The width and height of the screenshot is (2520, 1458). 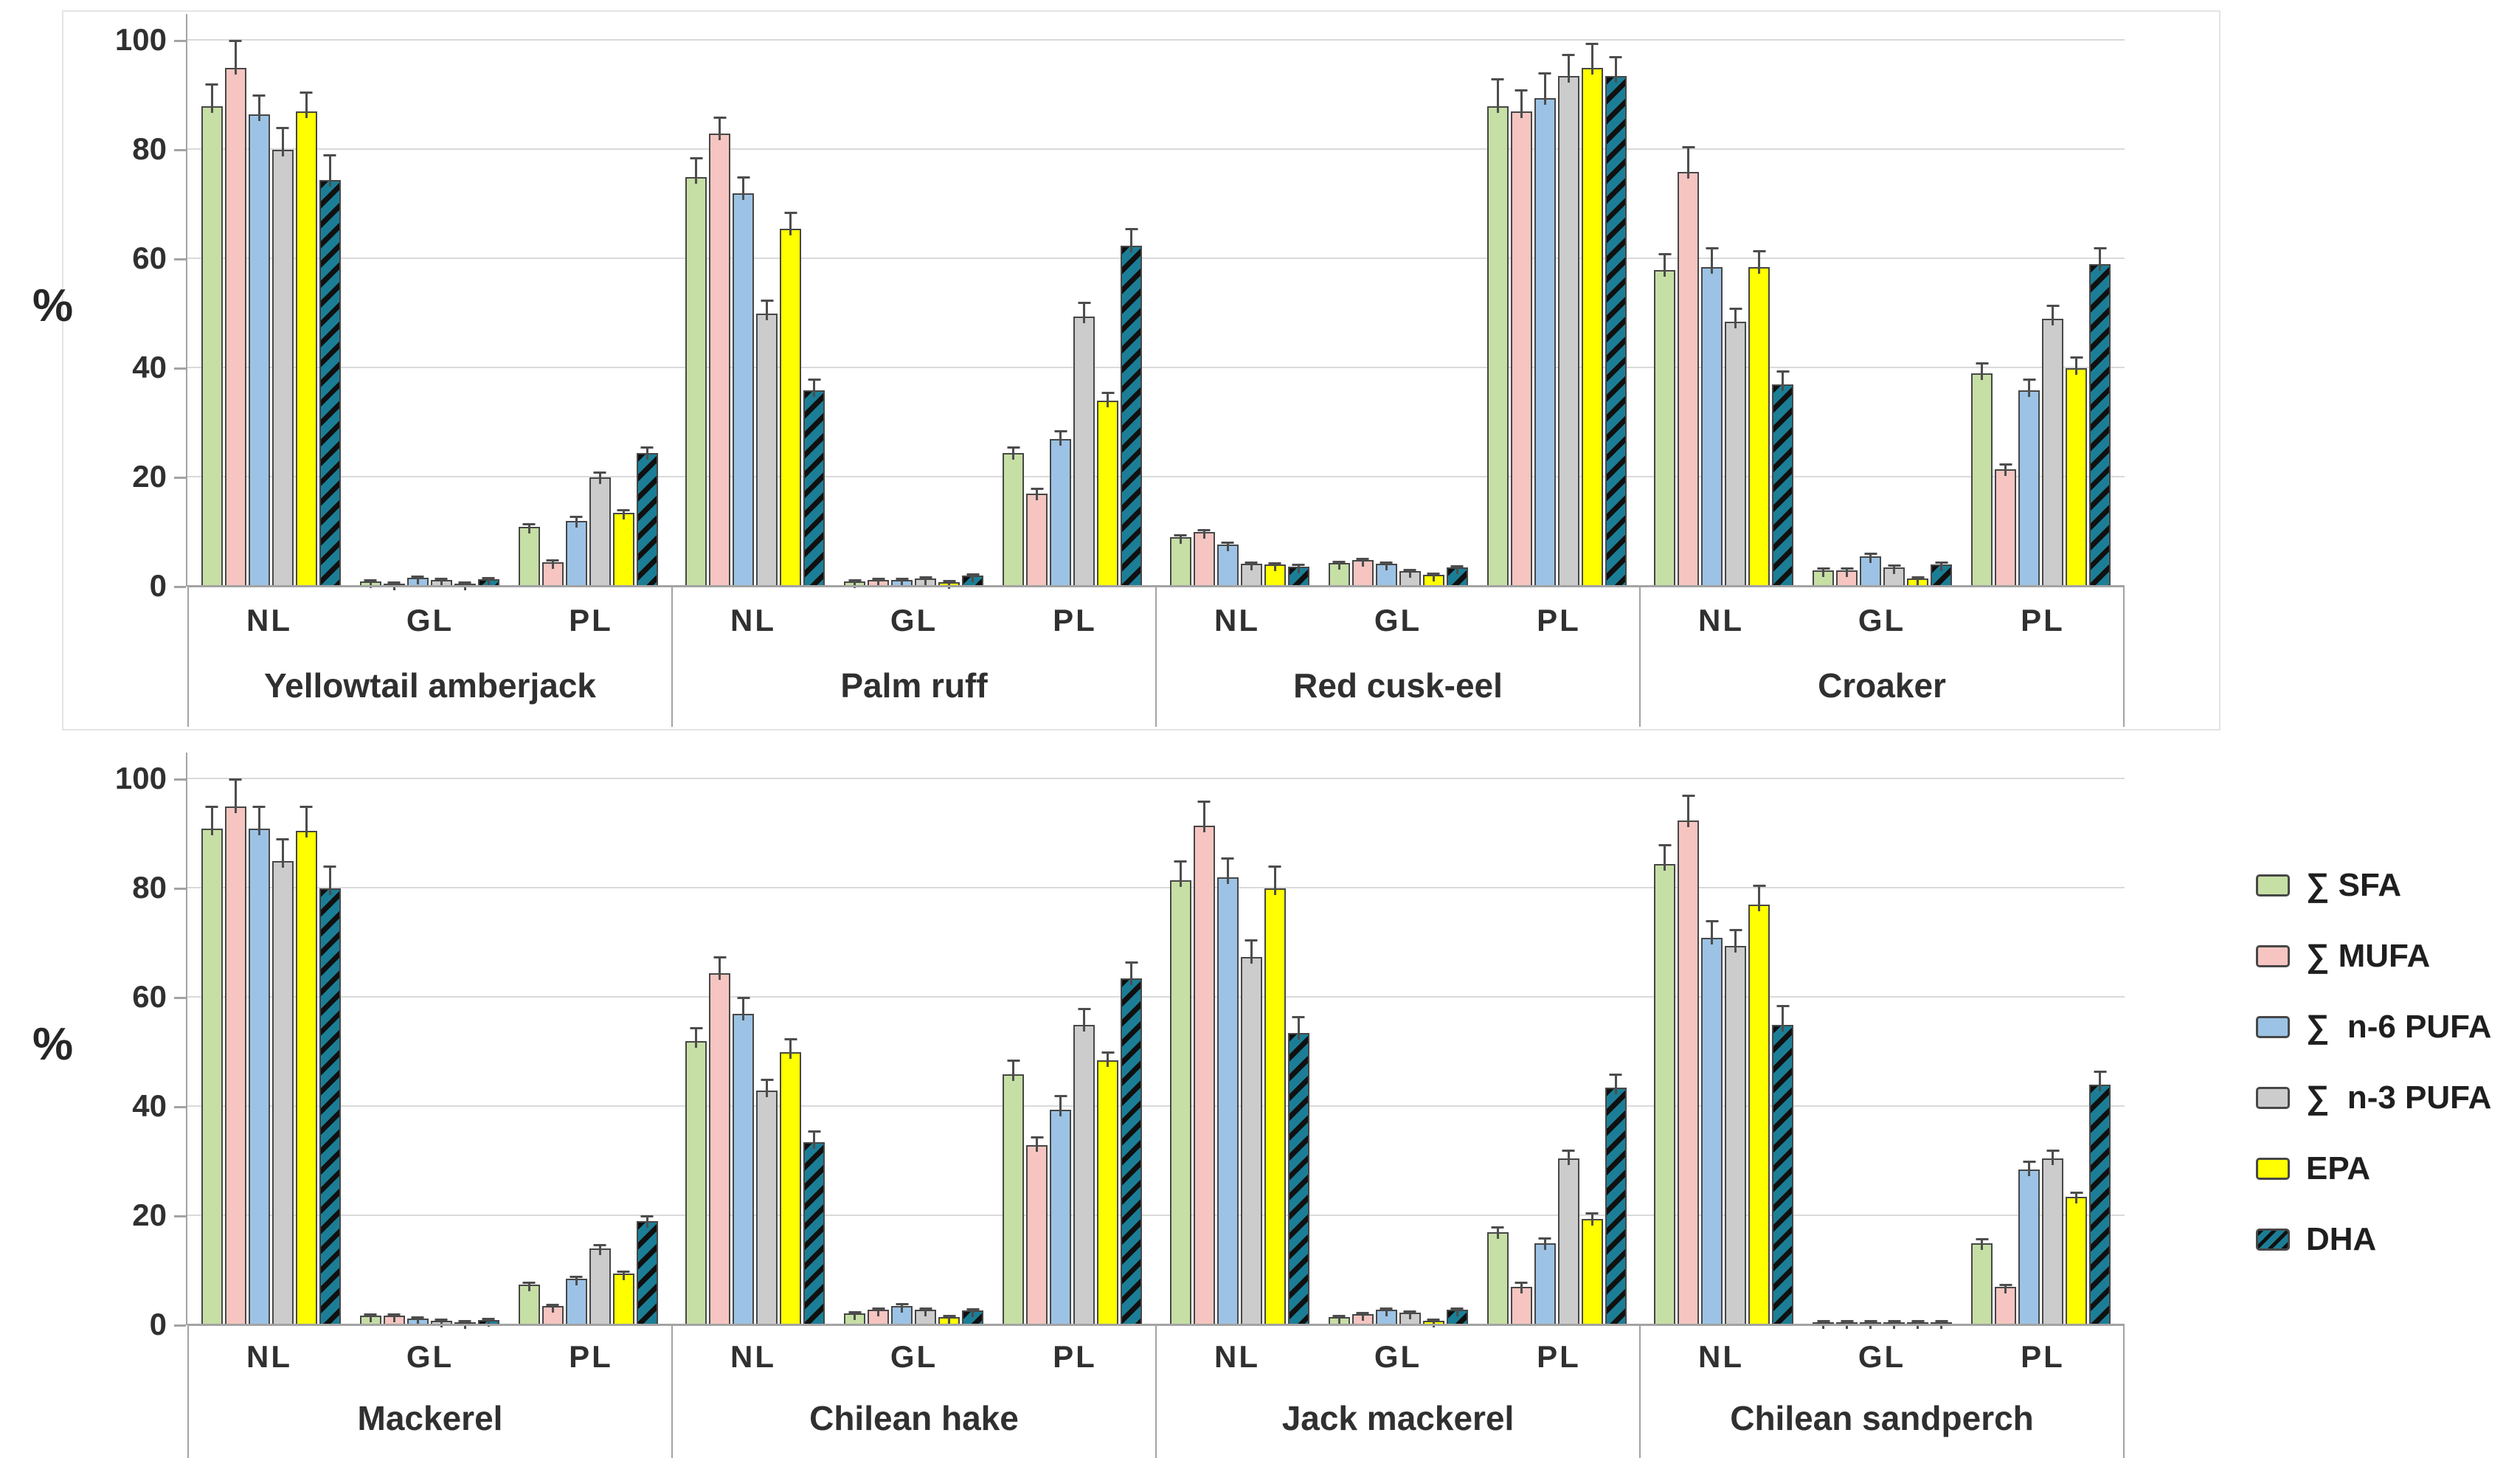 I want to click on lipid-class-label: NL, so click(x=1237, y=620).